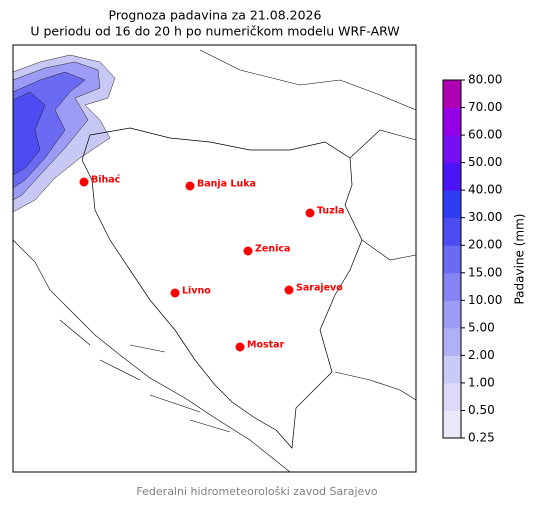 This screenshot has height=512, width=538. I want to click on colorbar-tick-label: 0.25, so click(481, 438).